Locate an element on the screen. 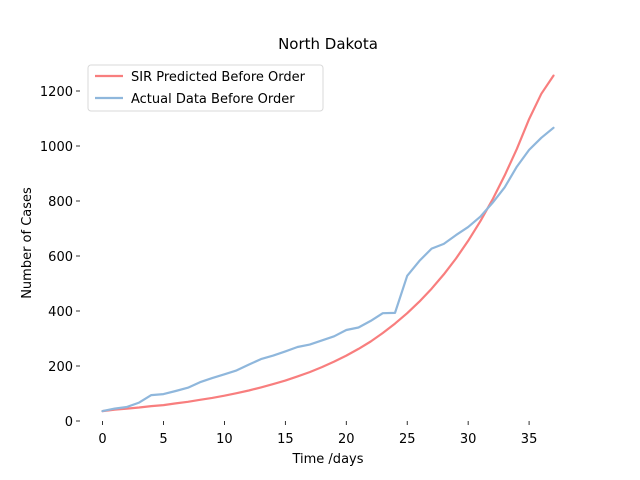 Image resolution: width=640 pixels, height=480 pixels. y-tick-label: 800 is located at coordinates (60, 202).